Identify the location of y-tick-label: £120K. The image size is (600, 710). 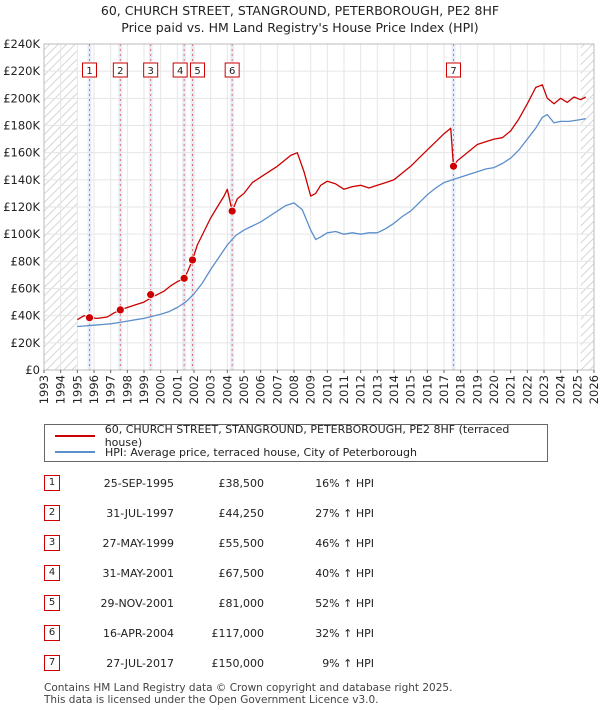
(21, 207).